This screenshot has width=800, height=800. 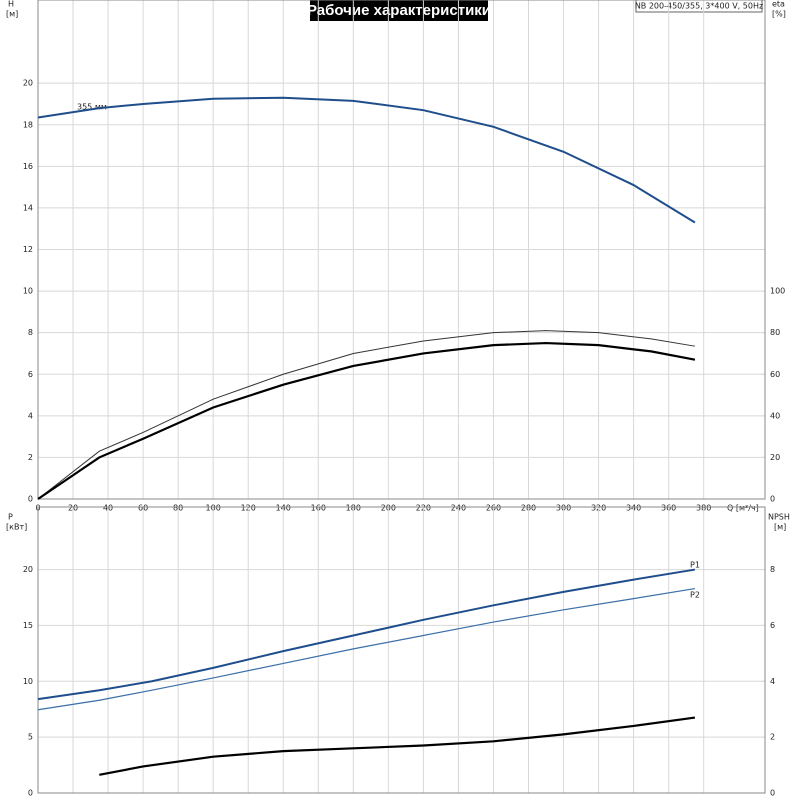 What do you see at coordinates (92, 107) in the screenshot?
I see `annotation: 355 мм` at bounding box center [92, 107].